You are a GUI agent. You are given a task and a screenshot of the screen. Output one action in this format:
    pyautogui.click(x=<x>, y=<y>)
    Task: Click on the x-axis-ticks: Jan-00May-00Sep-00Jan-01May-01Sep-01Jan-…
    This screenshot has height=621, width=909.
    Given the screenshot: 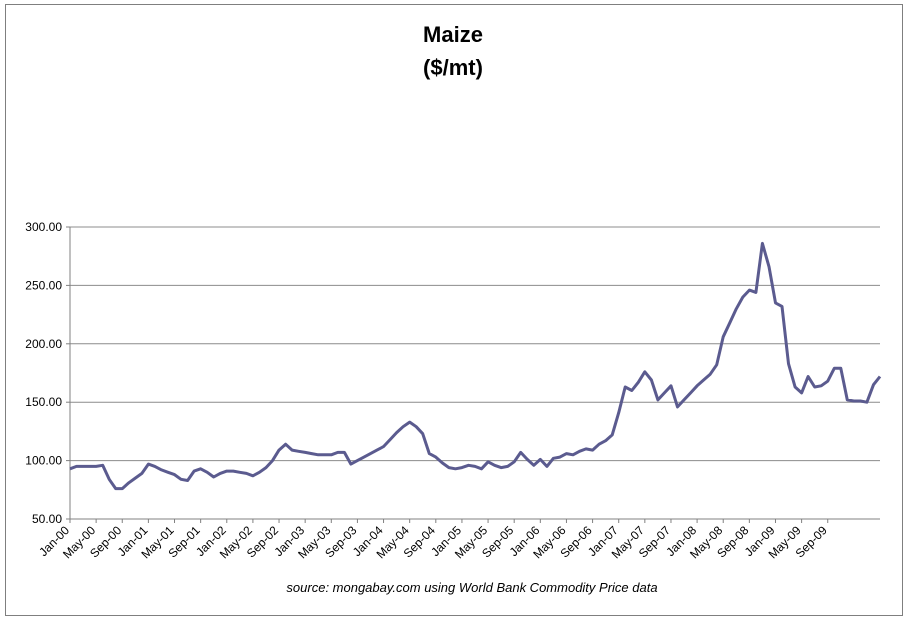 What is the action you would take?
    pyautogui.click(x=433, y=540)
    